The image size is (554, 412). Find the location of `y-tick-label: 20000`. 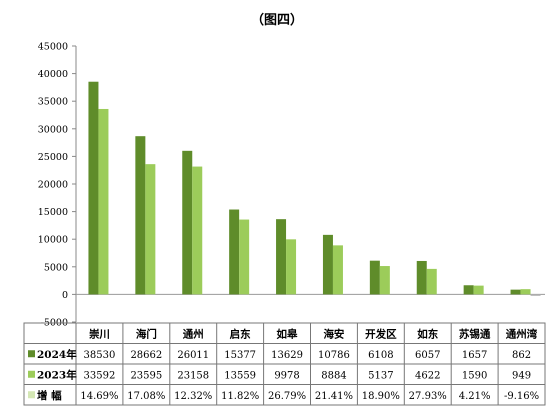

y-tick-label: 20000 is located at coordinates (53, 185).